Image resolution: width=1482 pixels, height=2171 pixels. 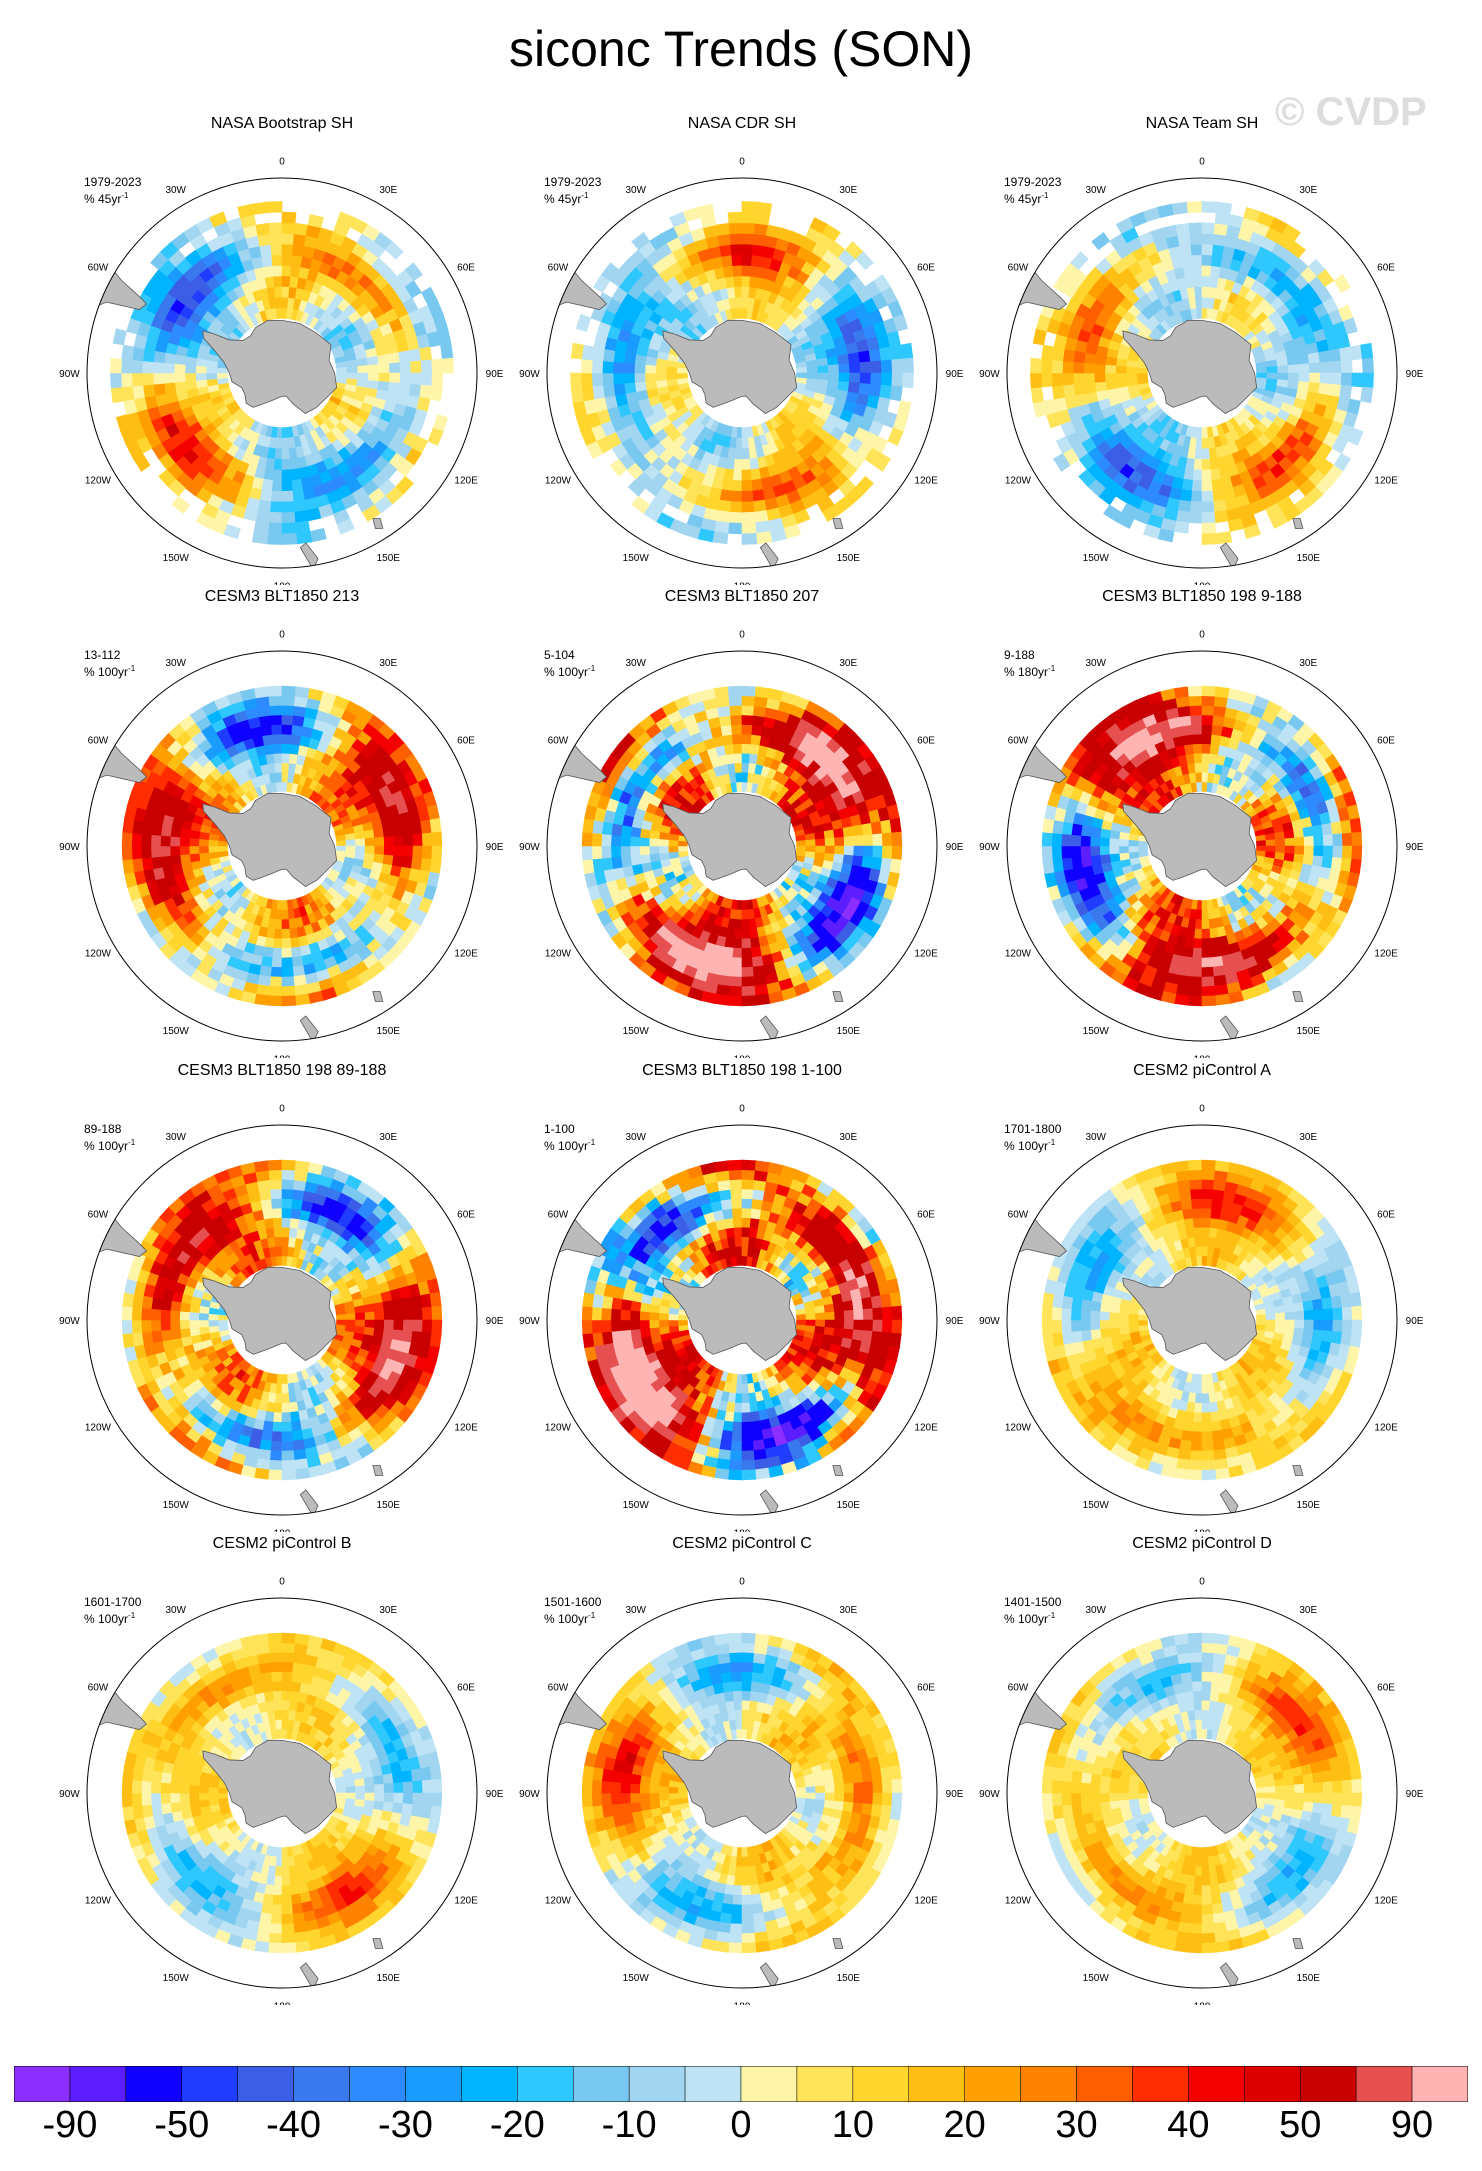 What do you see at coordinates (955, 374) in the screenshot?
I see `longitude-label: 90E` at bounding box center [955, 374].